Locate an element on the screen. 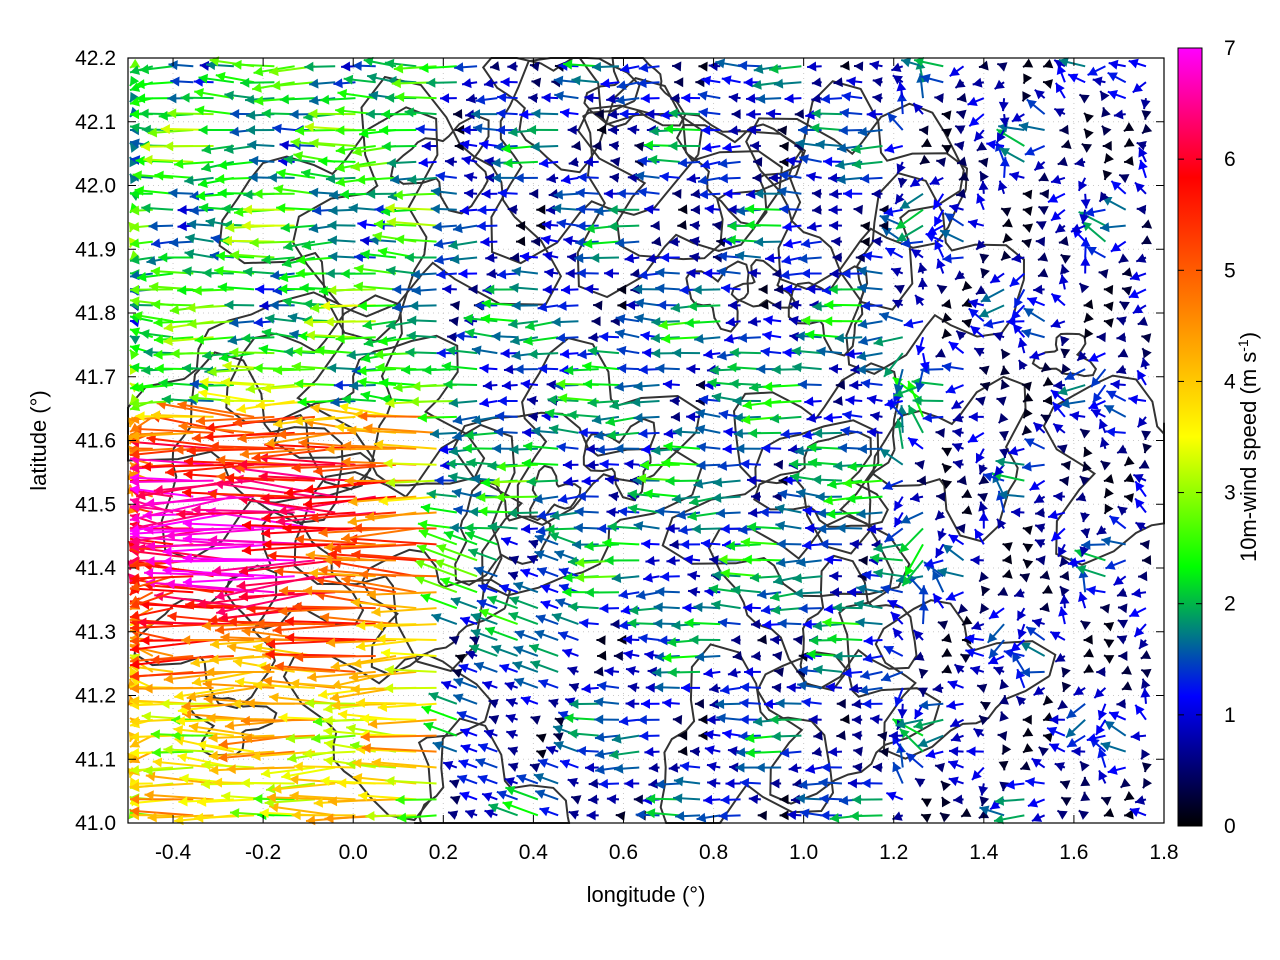  y-tick-label: 41.6 is located at coordinates (95, 441).